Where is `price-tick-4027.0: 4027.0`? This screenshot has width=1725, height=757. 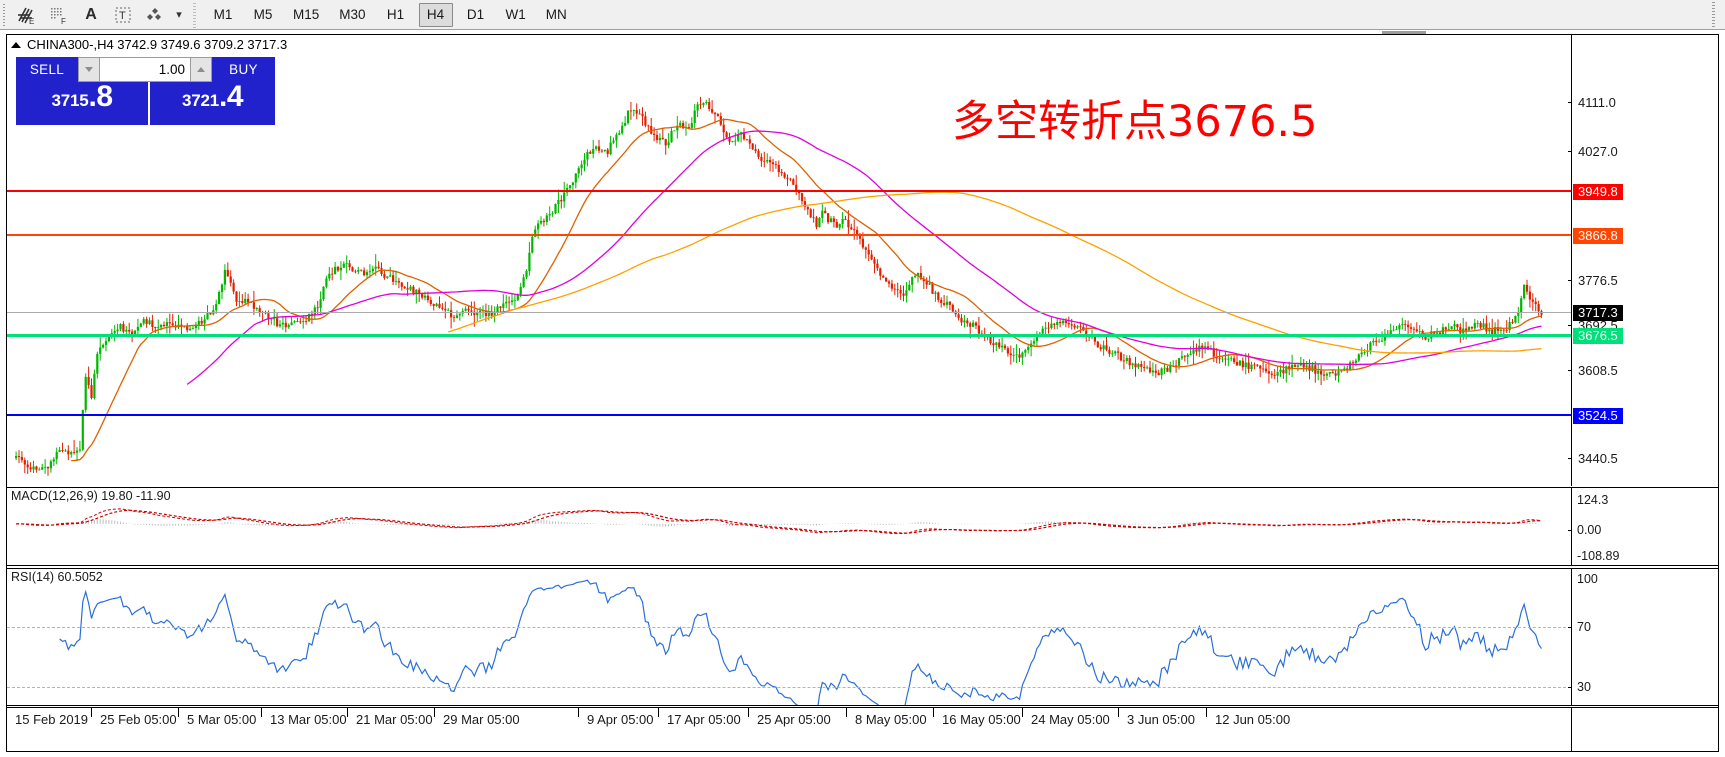 price-tick-4027.0: 4027.0 is located at coordinates (1593, 152).